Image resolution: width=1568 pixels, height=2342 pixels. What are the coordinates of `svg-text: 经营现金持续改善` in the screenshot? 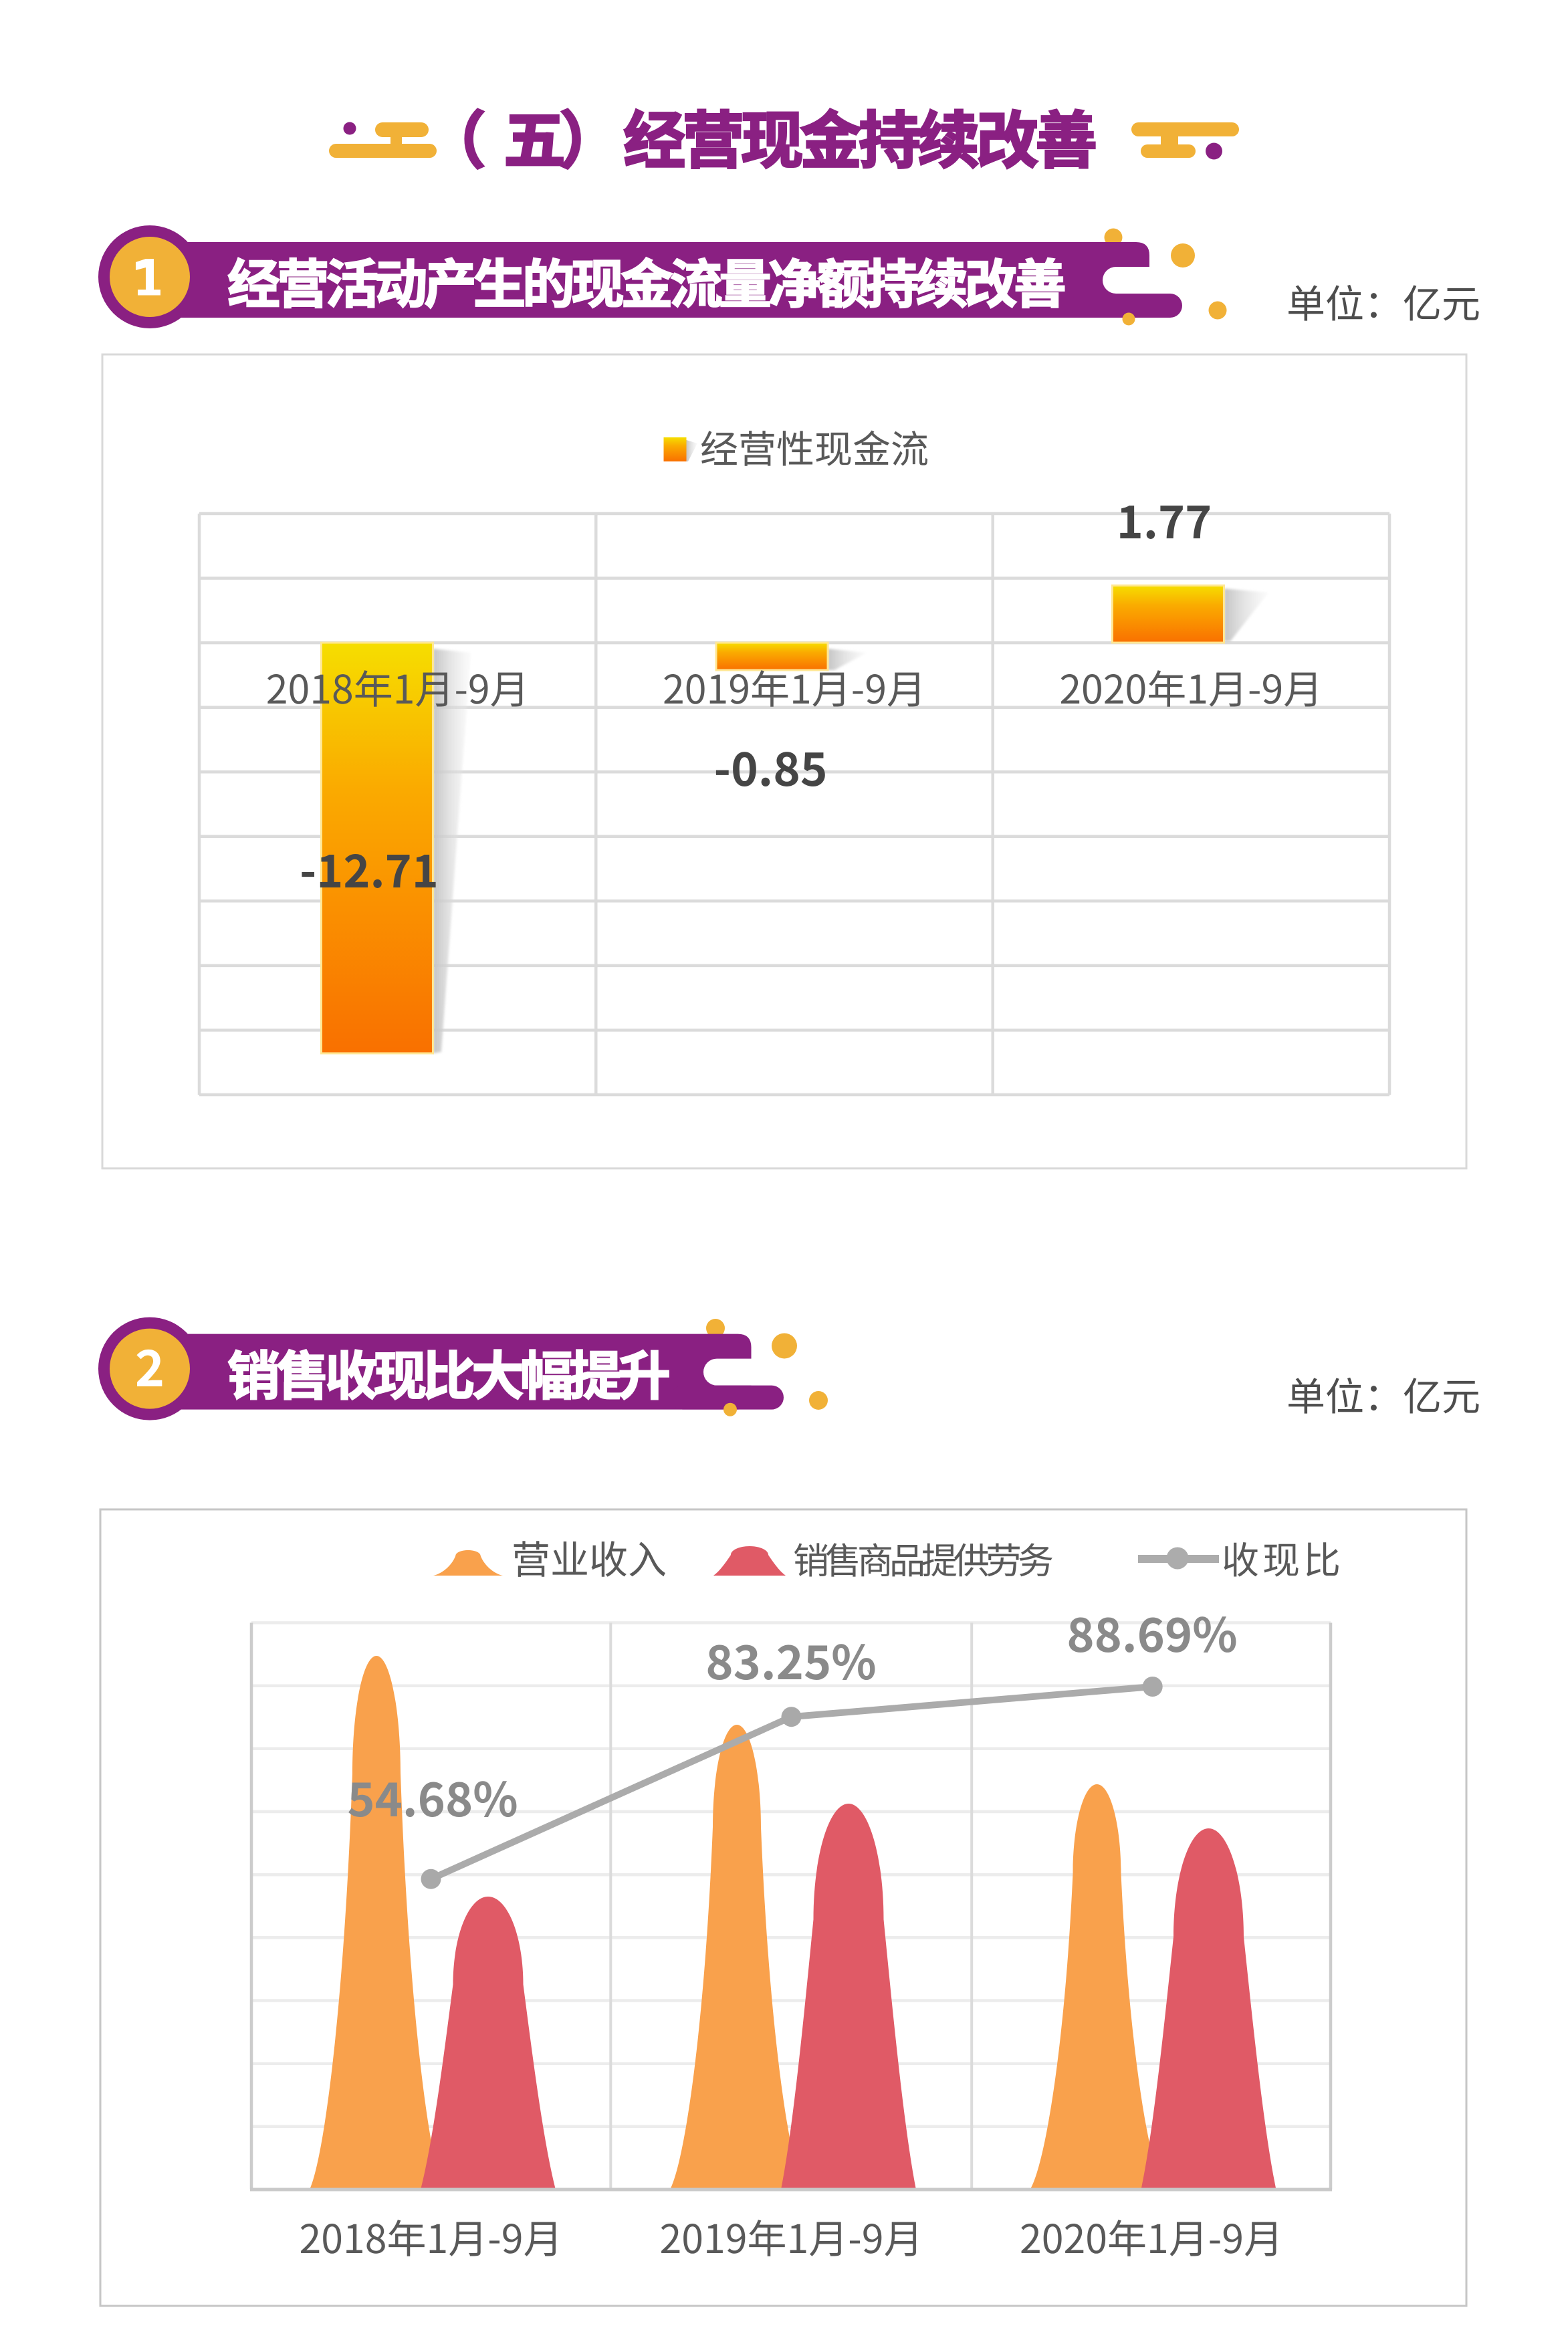 It's located at (859, 135).